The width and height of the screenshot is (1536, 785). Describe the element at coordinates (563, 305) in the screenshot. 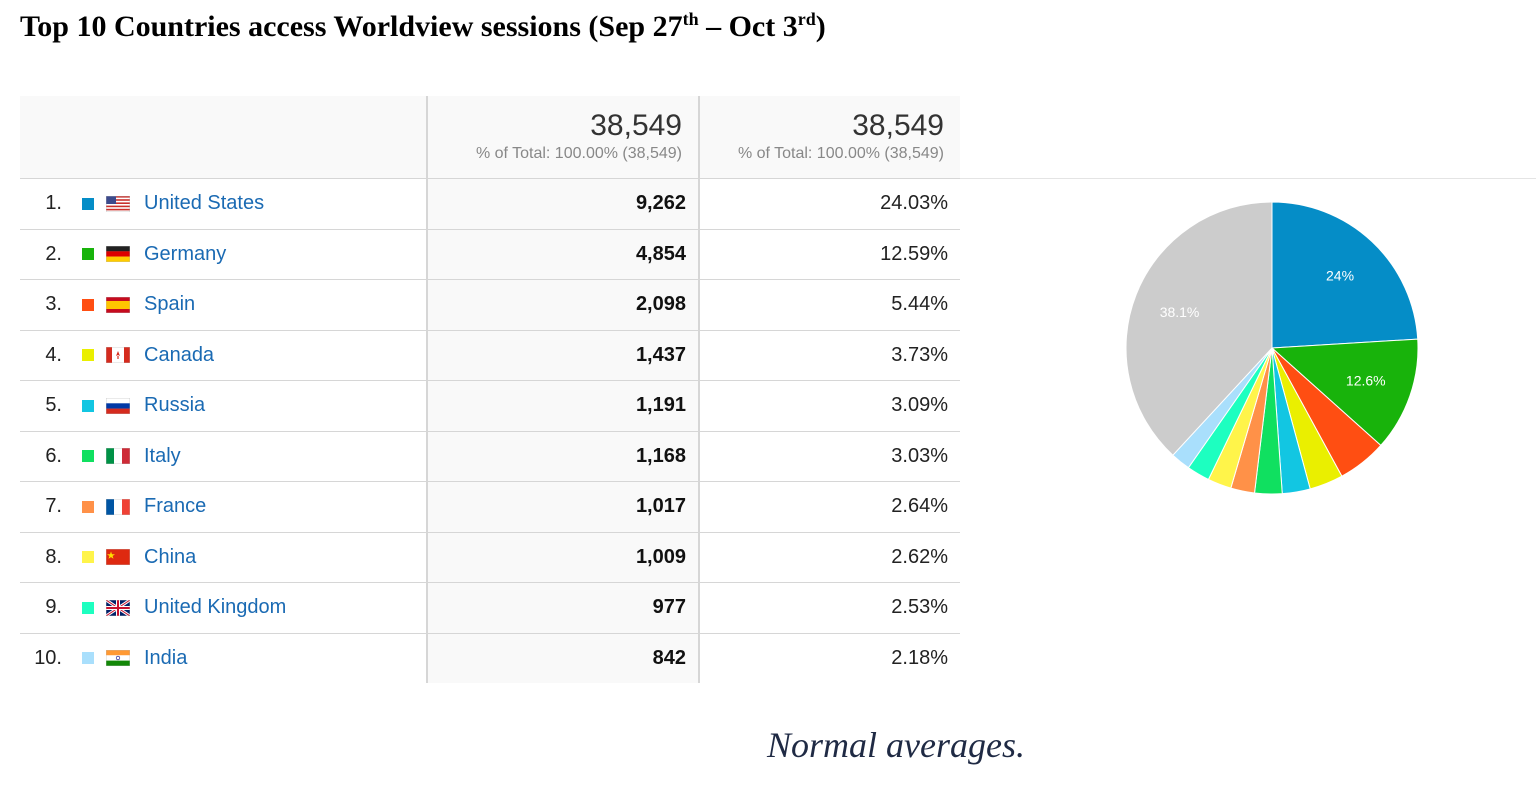

I see `sessions-cell: 2,098` at that location.